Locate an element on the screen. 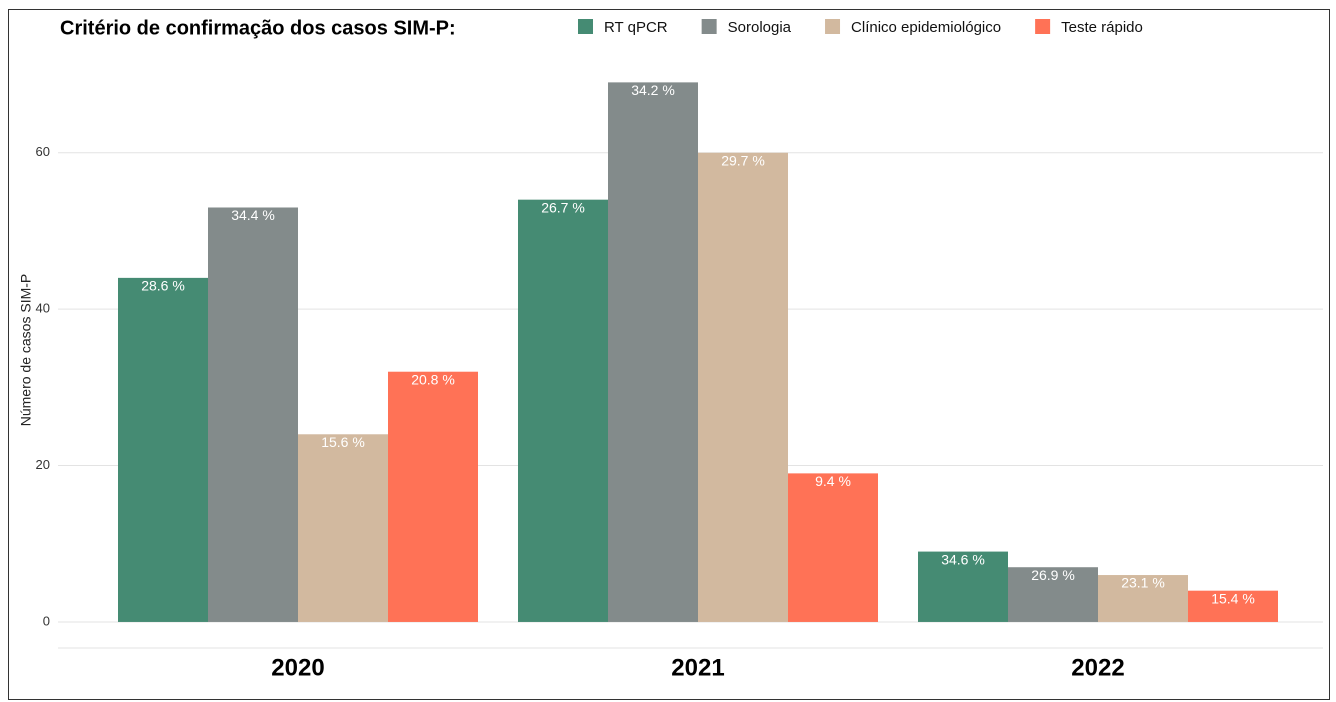 The image size is (1336, 702). y-axis-title: Número de casos SIM-P is located at coordinates (26, 350).